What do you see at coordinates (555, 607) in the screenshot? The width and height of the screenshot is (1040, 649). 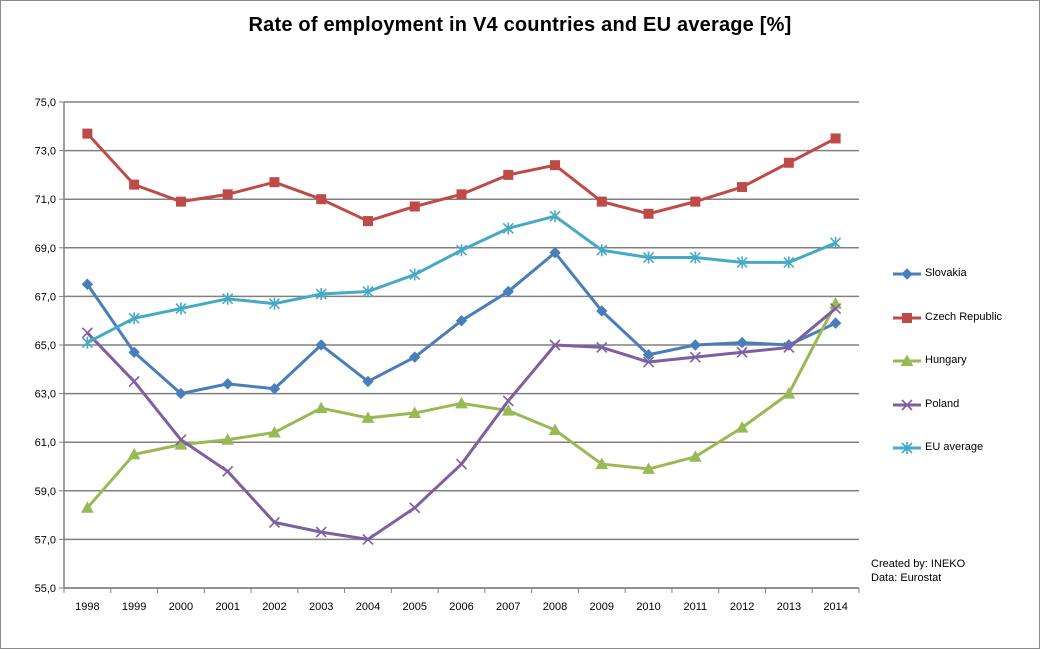 I see `x-tick-label: 2008` at bounding box center [555, 607].